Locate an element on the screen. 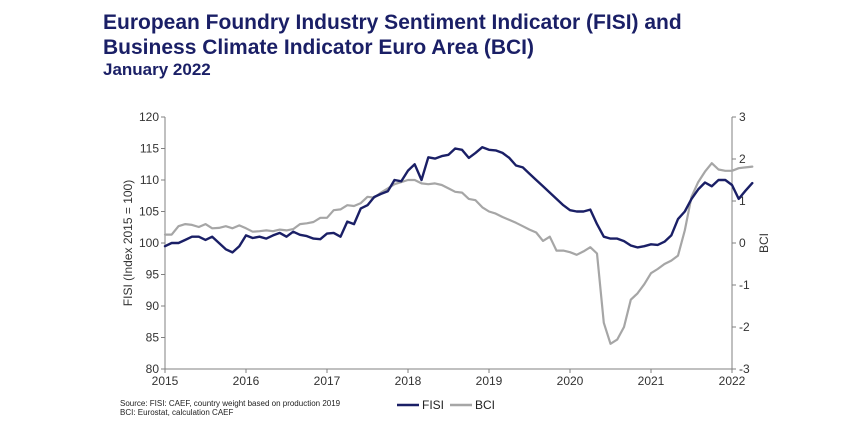 The width and height of the screenshot is (865, 425). x-tick-label: 2015 is located at coordinates (165, 381).